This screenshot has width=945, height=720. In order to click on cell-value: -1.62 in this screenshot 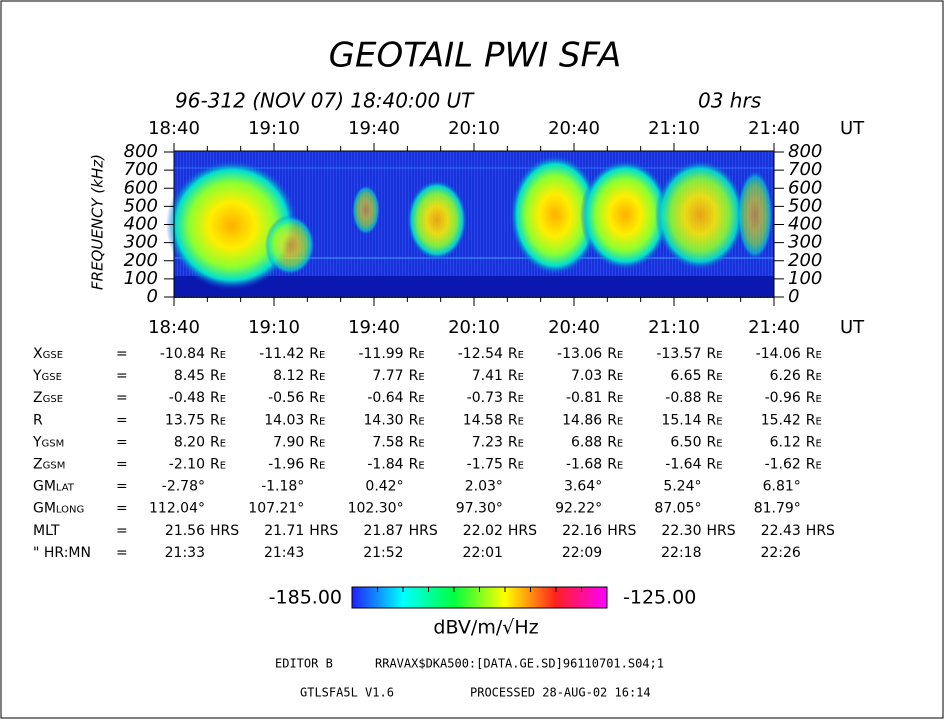, I will do `click(783, 465)`.